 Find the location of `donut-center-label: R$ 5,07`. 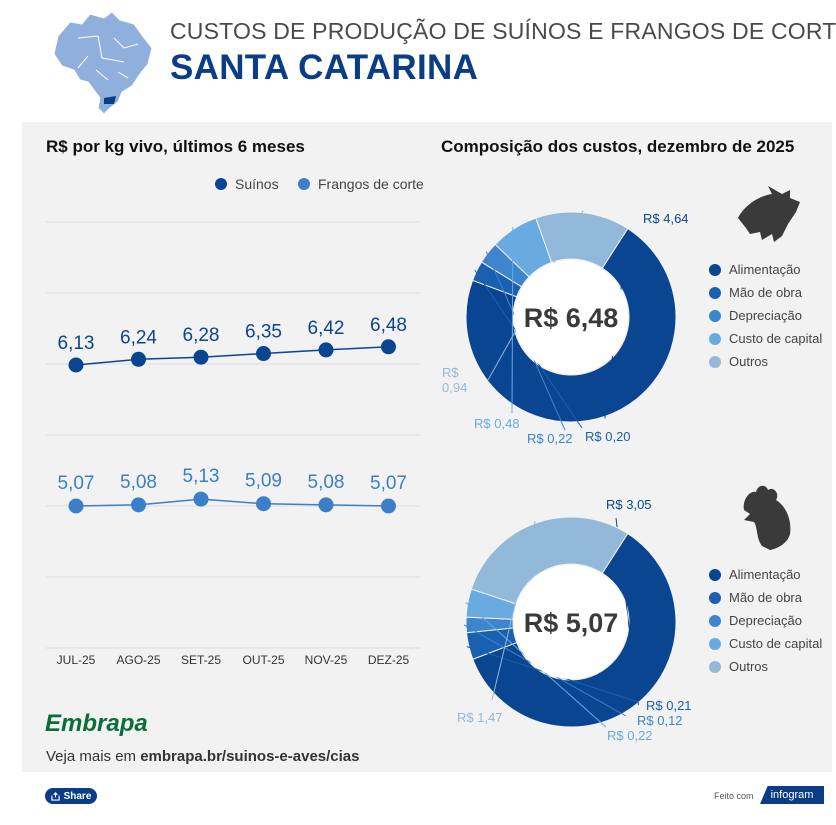

donut-center-label: R$ 5,07 is located at coordinates (571, 623).